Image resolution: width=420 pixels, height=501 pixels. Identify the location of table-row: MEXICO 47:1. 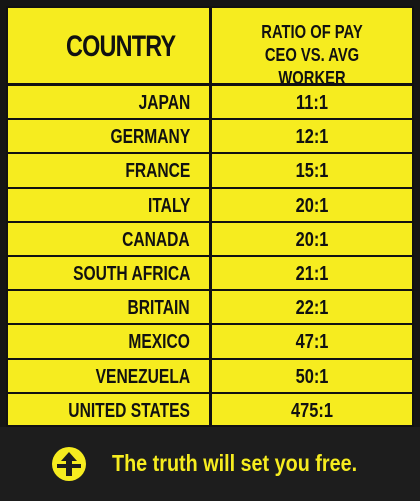
(210, 342).